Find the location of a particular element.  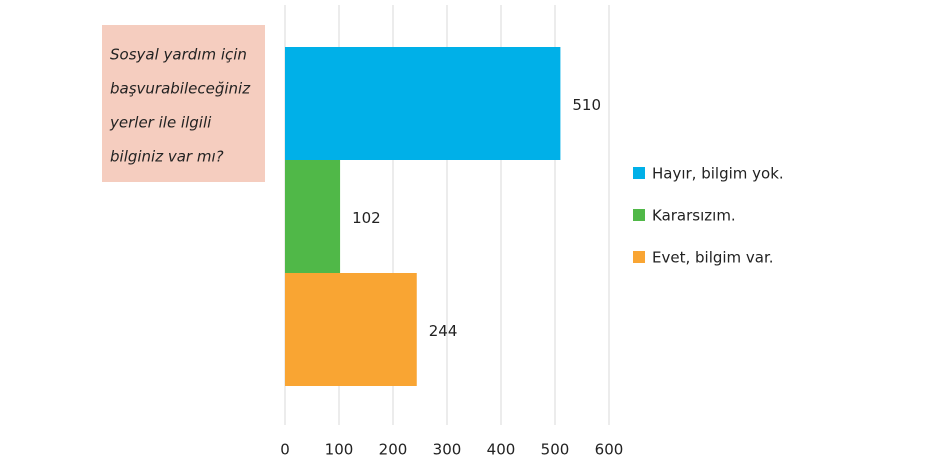

data-label: 102 is located at coordinates (366, 218).